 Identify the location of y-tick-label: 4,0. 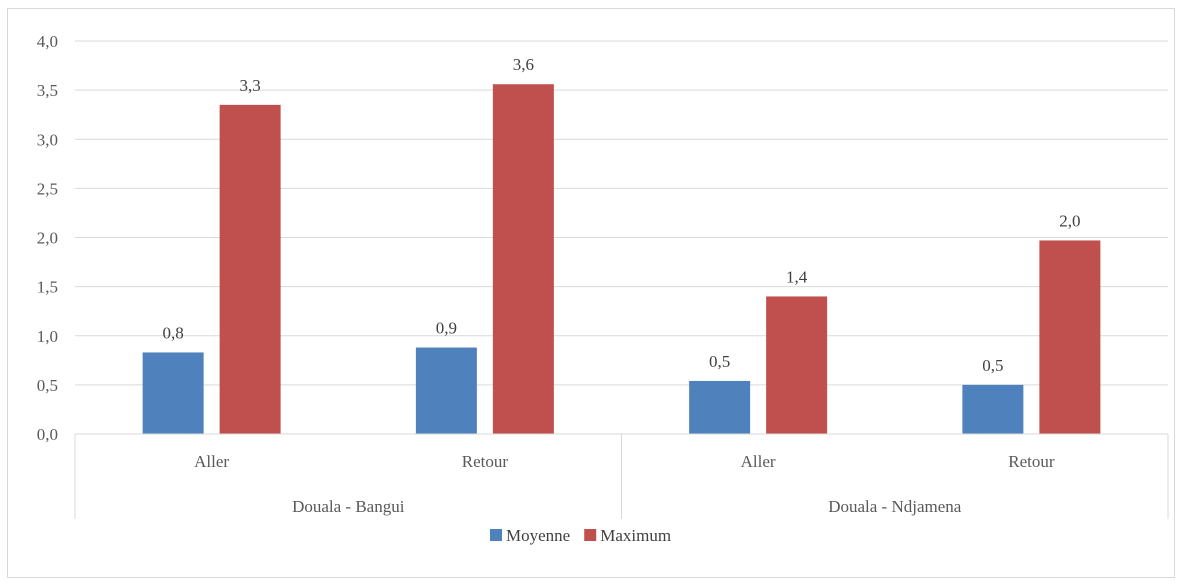
(47, 41).